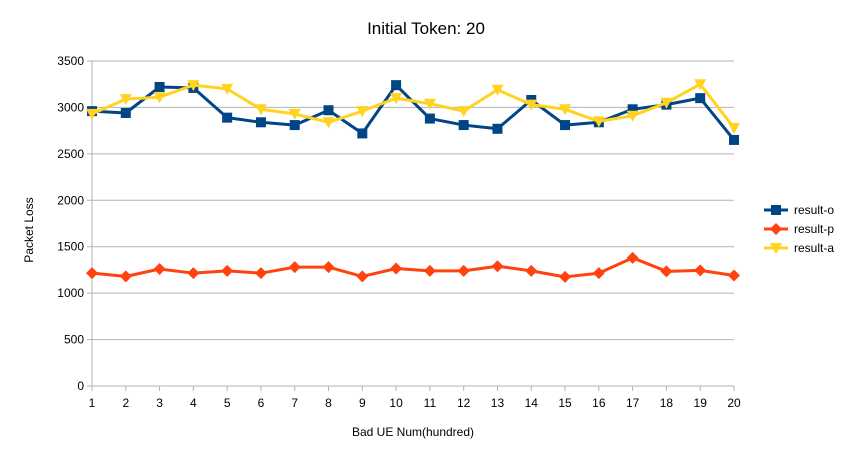 Image resolution: width=852 pixels, height=457 pixels. What do you see at coordinates (734, 403) in the screenshot?
I see `x-tick-label: 20` at bounding box center [734, 403].